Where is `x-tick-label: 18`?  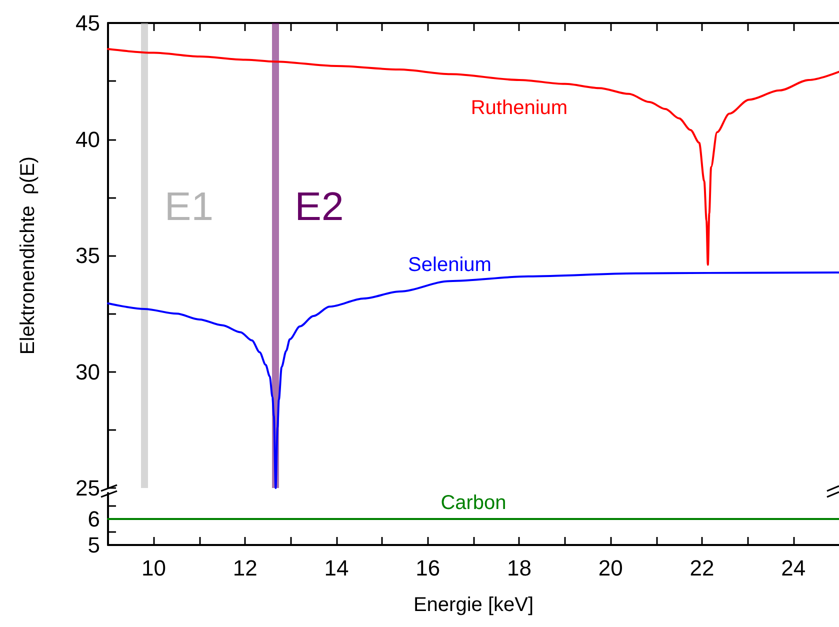
x-tick-label: 18 is located at coordinates (519, 568).